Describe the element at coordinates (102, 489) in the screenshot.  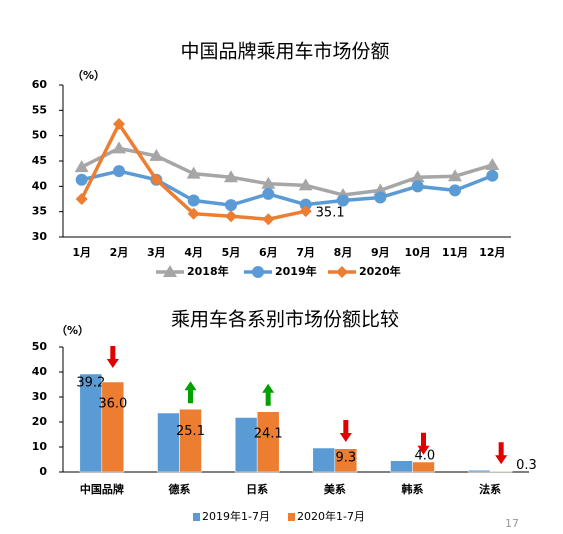
I see `x-tick-label: 中国品牌` at that location.